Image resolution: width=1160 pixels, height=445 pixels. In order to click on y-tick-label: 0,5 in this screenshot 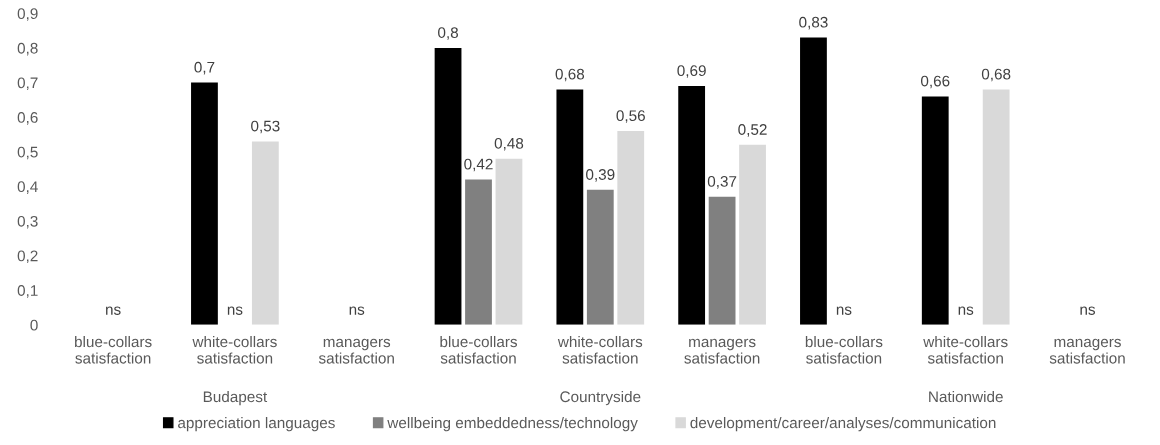, I will do `click(27, 153)`.